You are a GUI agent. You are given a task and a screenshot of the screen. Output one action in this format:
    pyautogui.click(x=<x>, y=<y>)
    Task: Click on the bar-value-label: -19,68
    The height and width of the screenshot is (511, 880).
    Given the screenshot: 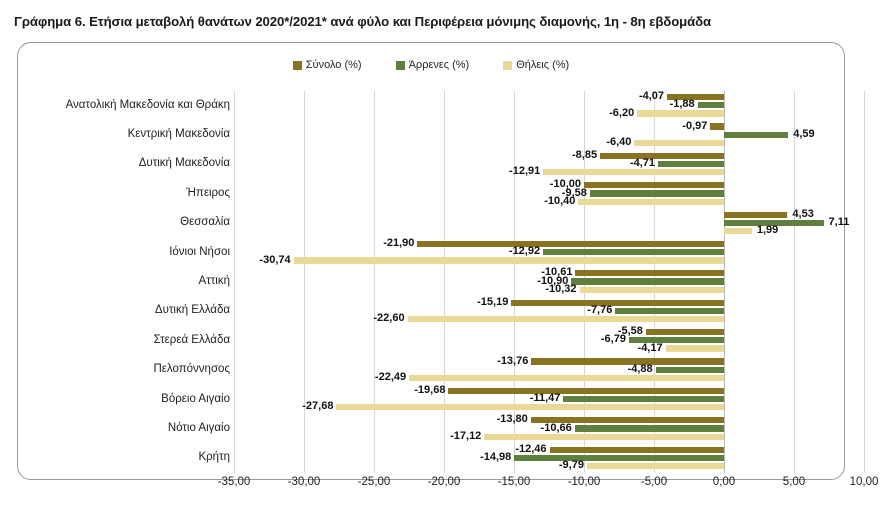 What is the action you would take?
    pyautogui.click(x=430, y=390)
    